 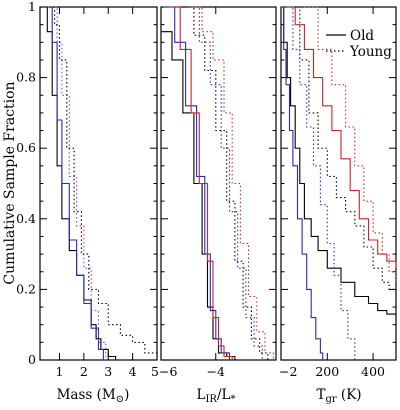 I want to click on x-tick-label: −4, so click(x=216, y=371).